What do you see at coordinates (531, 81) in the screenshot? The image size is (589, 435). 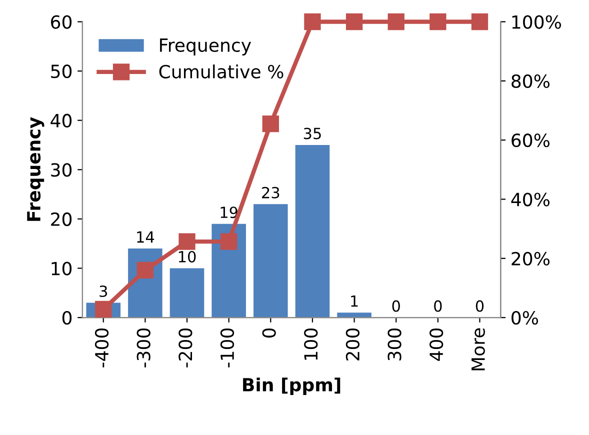 I see `y2-tick-label: 80%` at bounding box center [531, 81].